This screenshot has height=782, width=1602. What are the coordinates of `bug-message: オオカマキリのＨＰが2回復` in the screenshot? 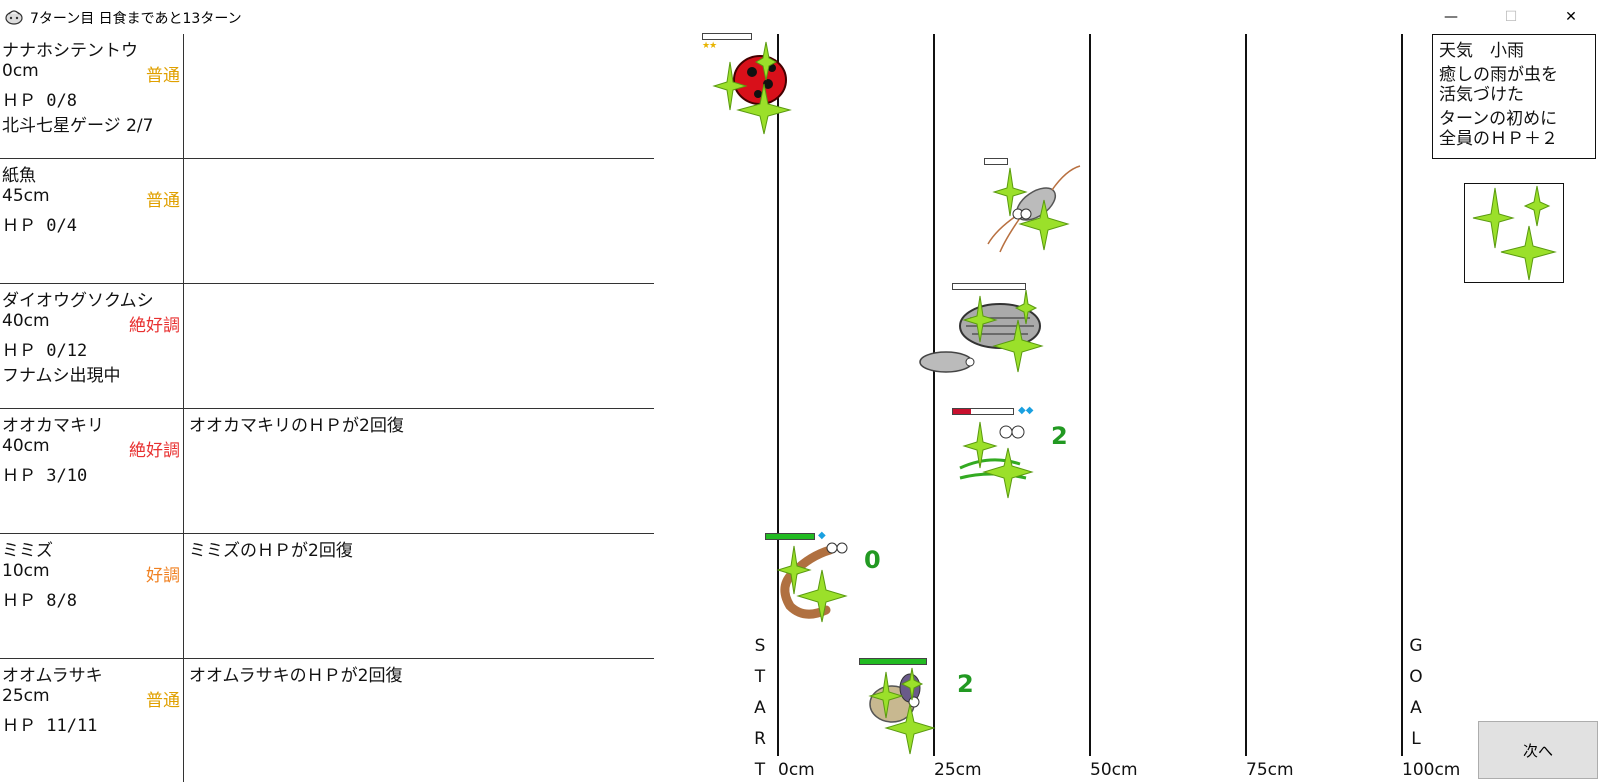 It's located at (296, 426).